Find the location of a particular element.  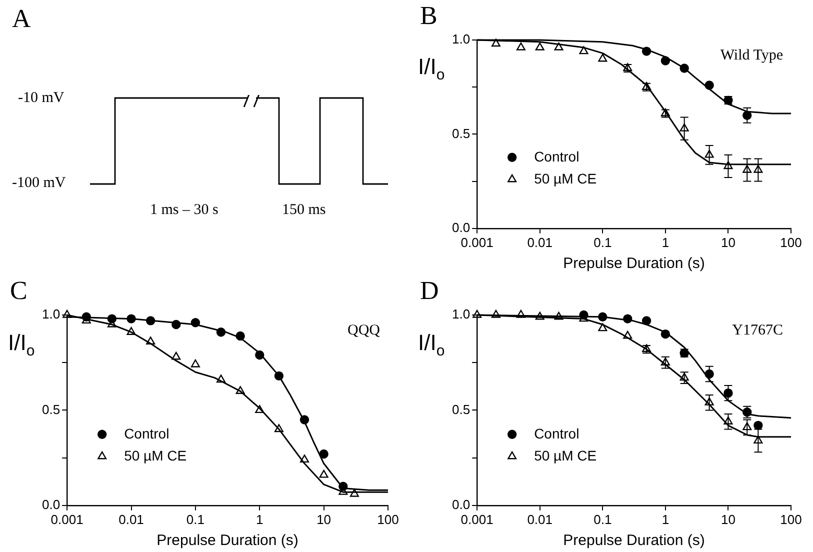

text: 1 ms – 30 s is located at coordinates (184, 210).